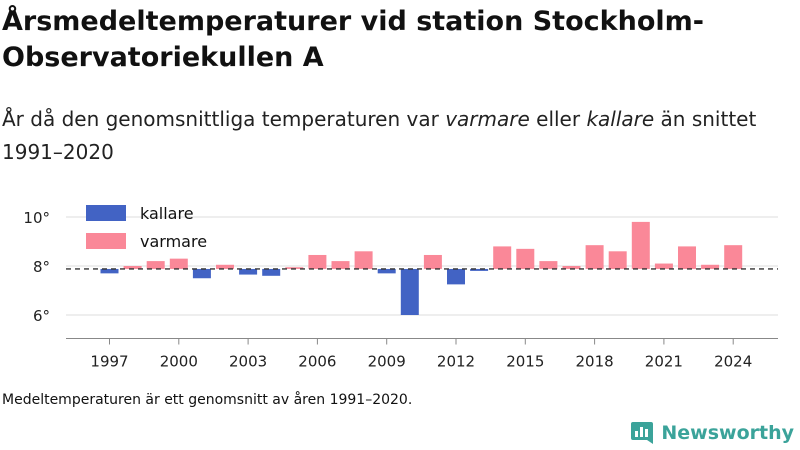  Describe the element at coordinates (710, 266) in the screenshot. I see `bar-2023` at that location.